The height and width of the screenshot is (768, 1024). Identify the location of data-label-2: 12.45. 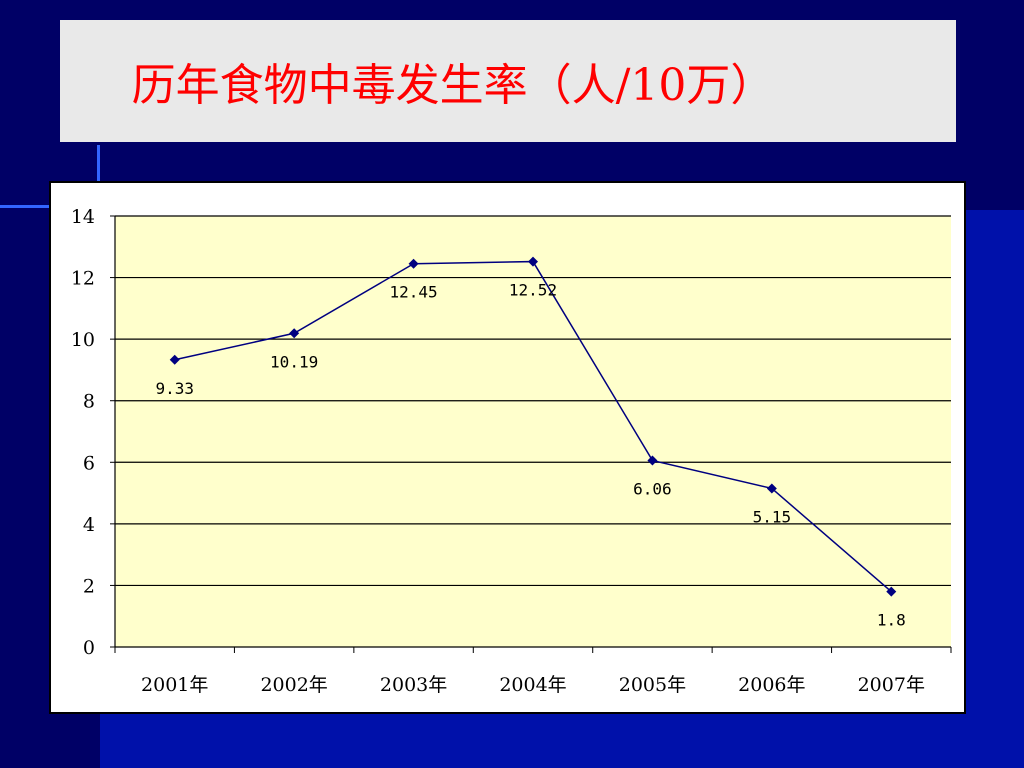
(413, 292).